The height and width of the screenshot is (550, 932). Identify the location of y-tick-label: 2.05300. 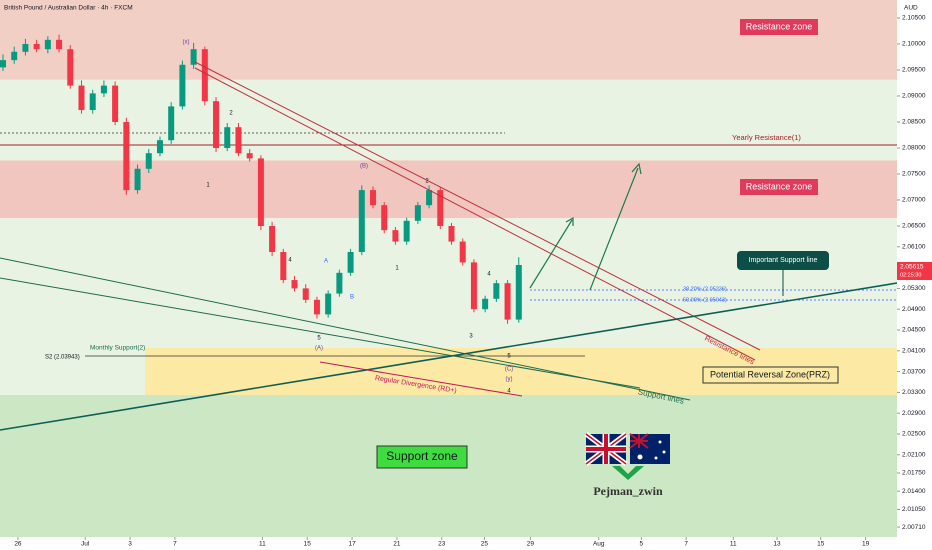
(914, 288).